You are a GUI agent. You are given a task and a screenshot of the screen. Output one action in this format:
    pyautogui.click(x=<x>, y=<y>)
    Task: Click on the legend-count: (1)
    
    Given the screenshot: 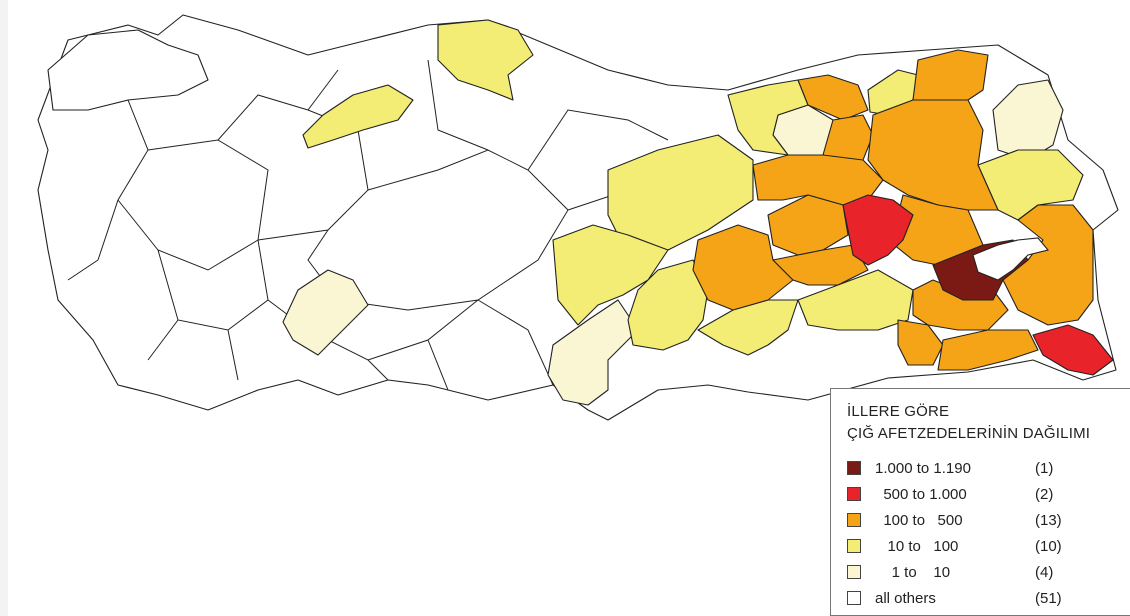 What is the action you would take?
    pyautogui.click(x=1044, y=468)
    